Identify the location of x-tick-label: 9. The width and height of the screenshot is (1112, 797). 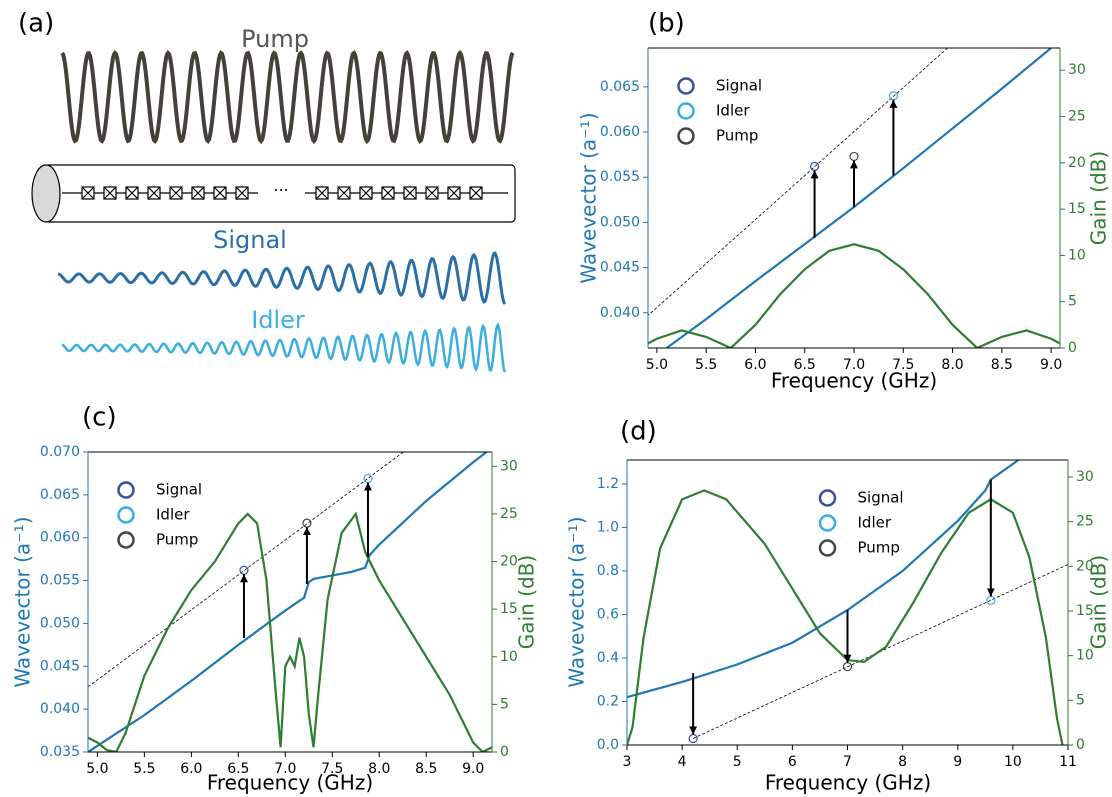
(957, 762).